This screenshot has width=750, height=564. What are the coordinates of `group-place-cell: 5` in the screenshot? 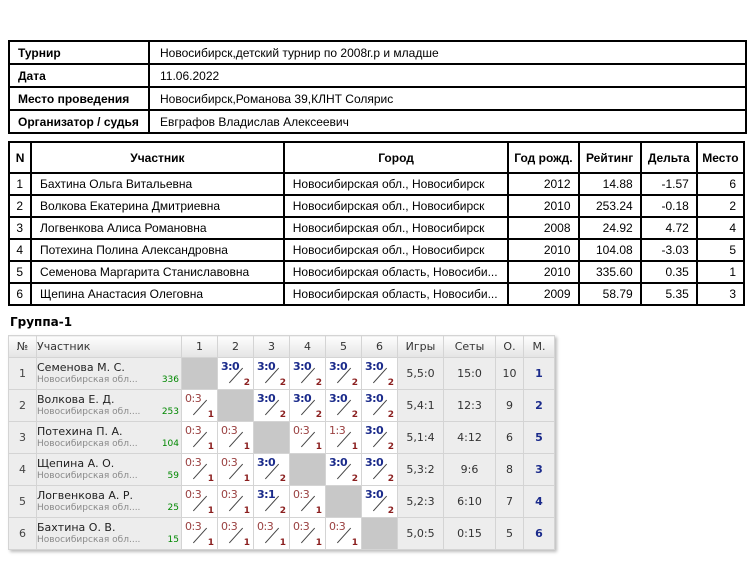 It's located at (539, 437).